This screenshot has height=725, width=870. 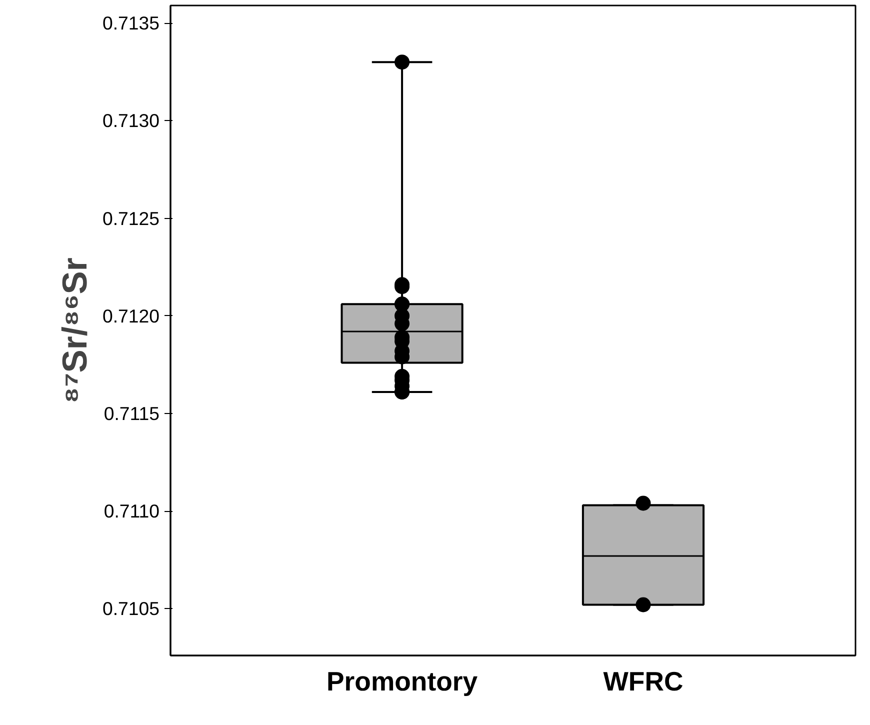 What do you see at coordinates (132, 511) in the screenshot?
I see `y-tick-label: 0.7110` at bounding box center [132, 511].